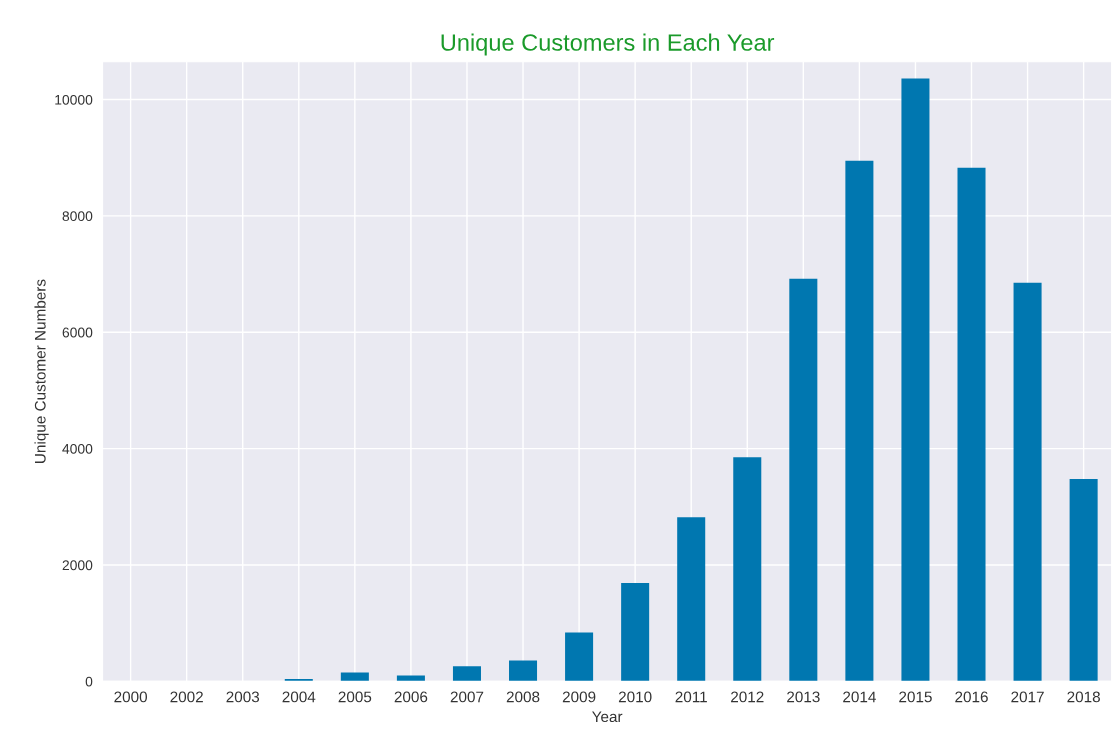 The image size is (1115, 735). Describe the element at coordinates (74, 99) in the screenshot. I see `y-tick-label: 10000` at that location.